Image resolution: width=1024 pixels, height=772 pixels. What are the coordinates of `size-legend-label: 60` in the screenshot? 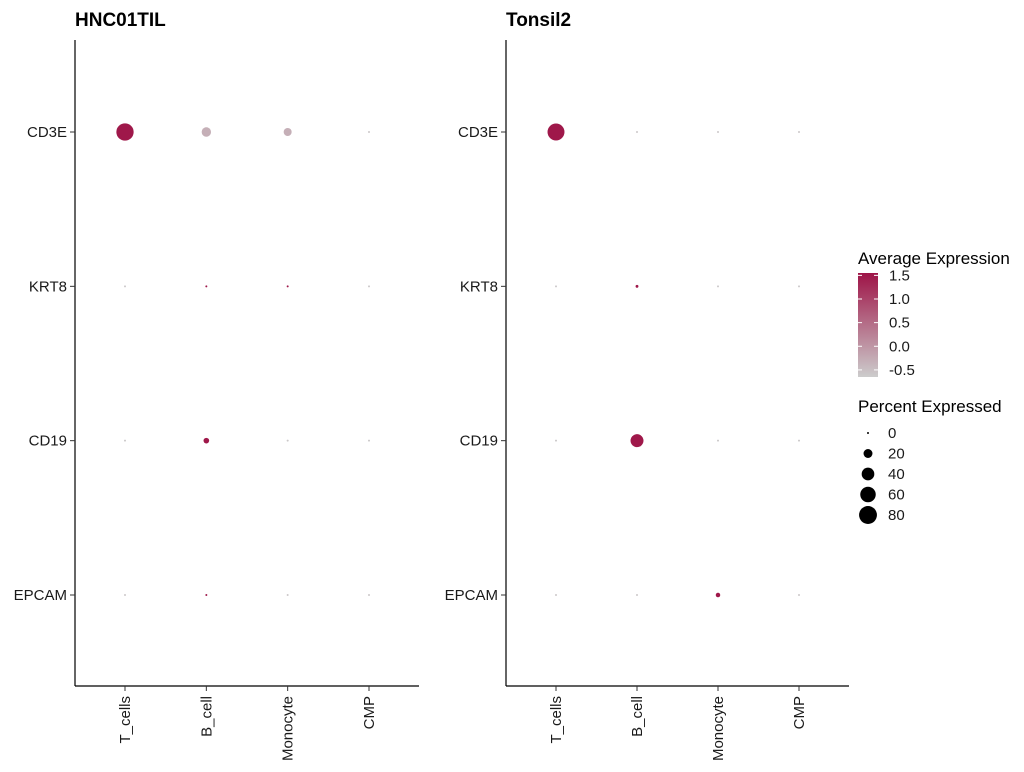 It's located at (896, 495).